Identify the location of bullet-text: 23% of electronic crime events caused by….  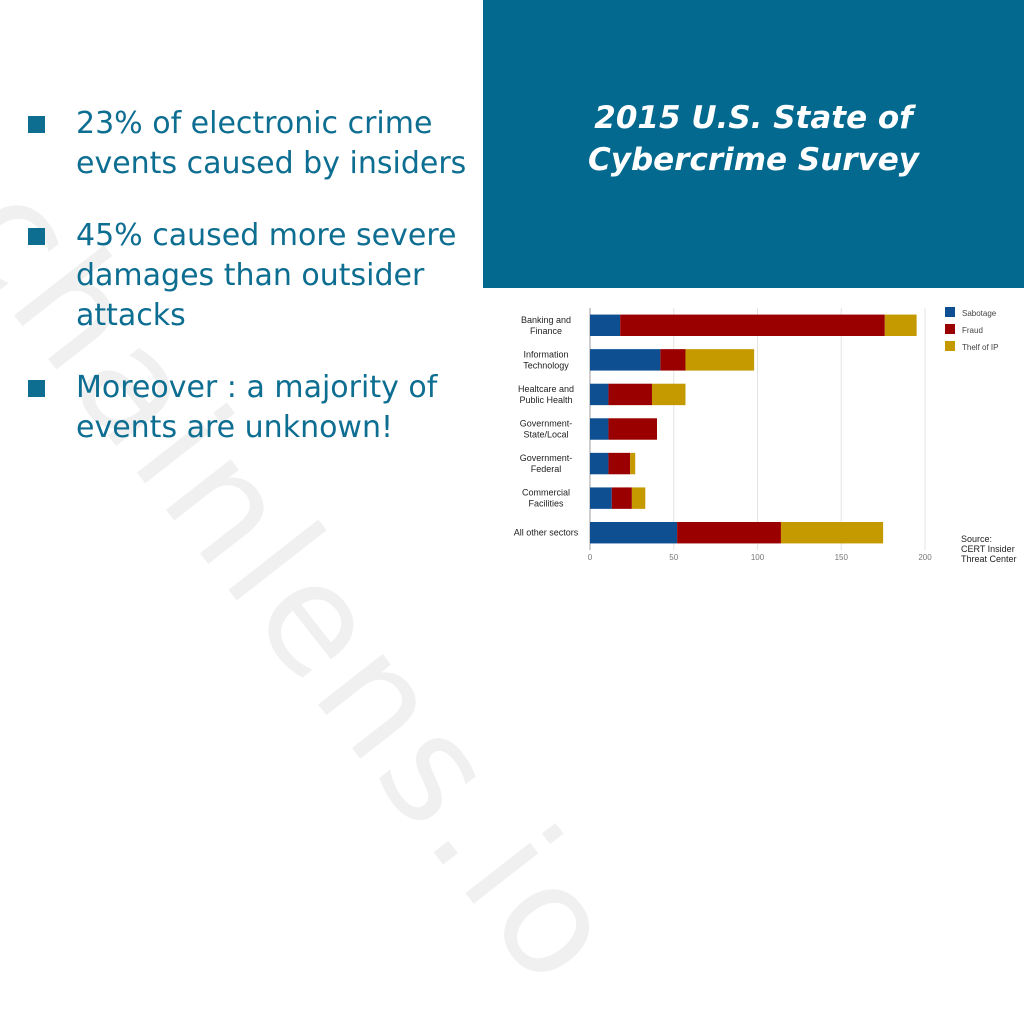
(271, 143).